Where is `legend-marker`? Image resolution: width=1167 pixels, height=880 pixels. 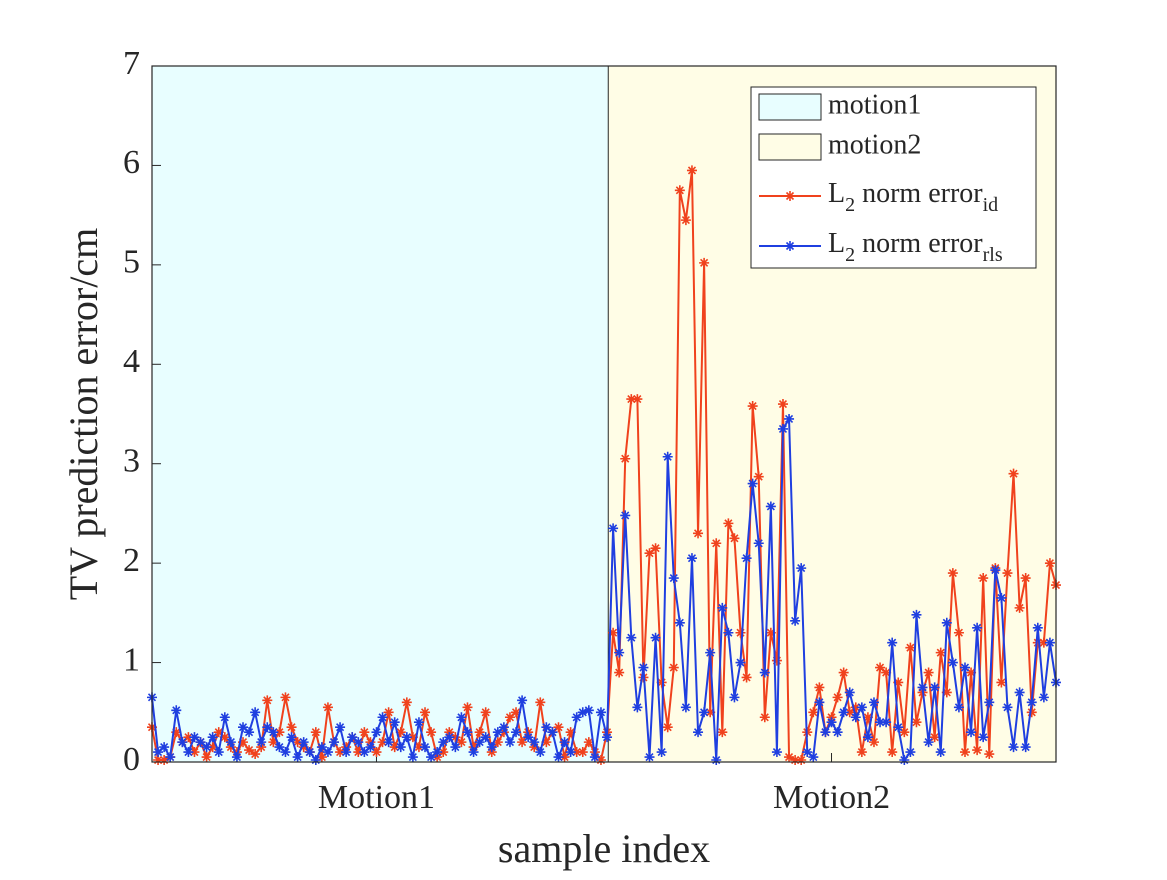 legend-marker is located at coordinates (790, 246).